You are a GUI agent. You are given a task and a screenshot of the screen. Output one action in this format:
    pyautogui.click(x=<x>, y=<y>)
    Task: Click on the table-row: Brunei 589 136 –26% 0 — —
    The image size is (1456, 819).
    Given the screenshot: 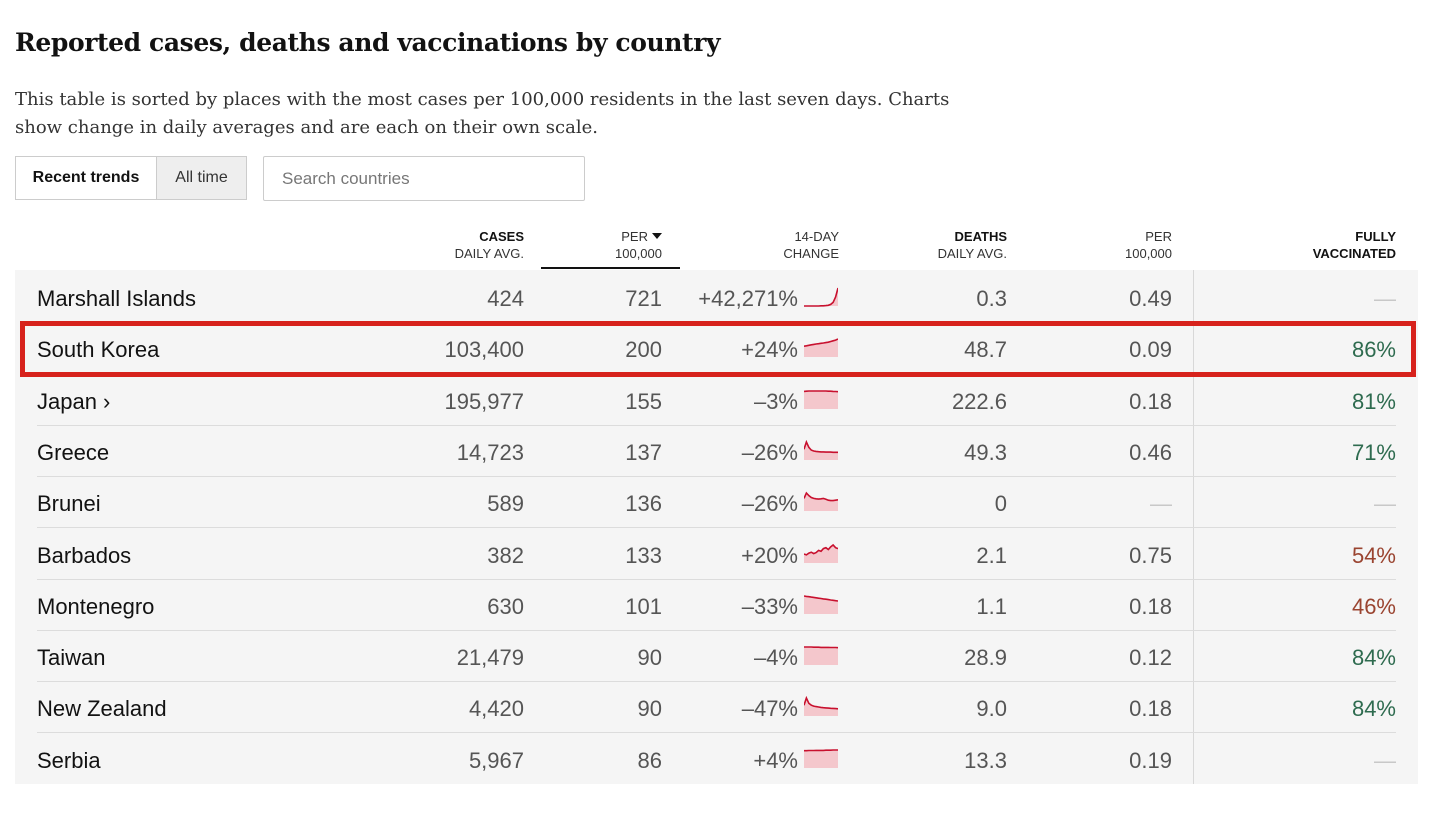 What is the action you would take?
    pyautogui.click(x=716, y=503)
    